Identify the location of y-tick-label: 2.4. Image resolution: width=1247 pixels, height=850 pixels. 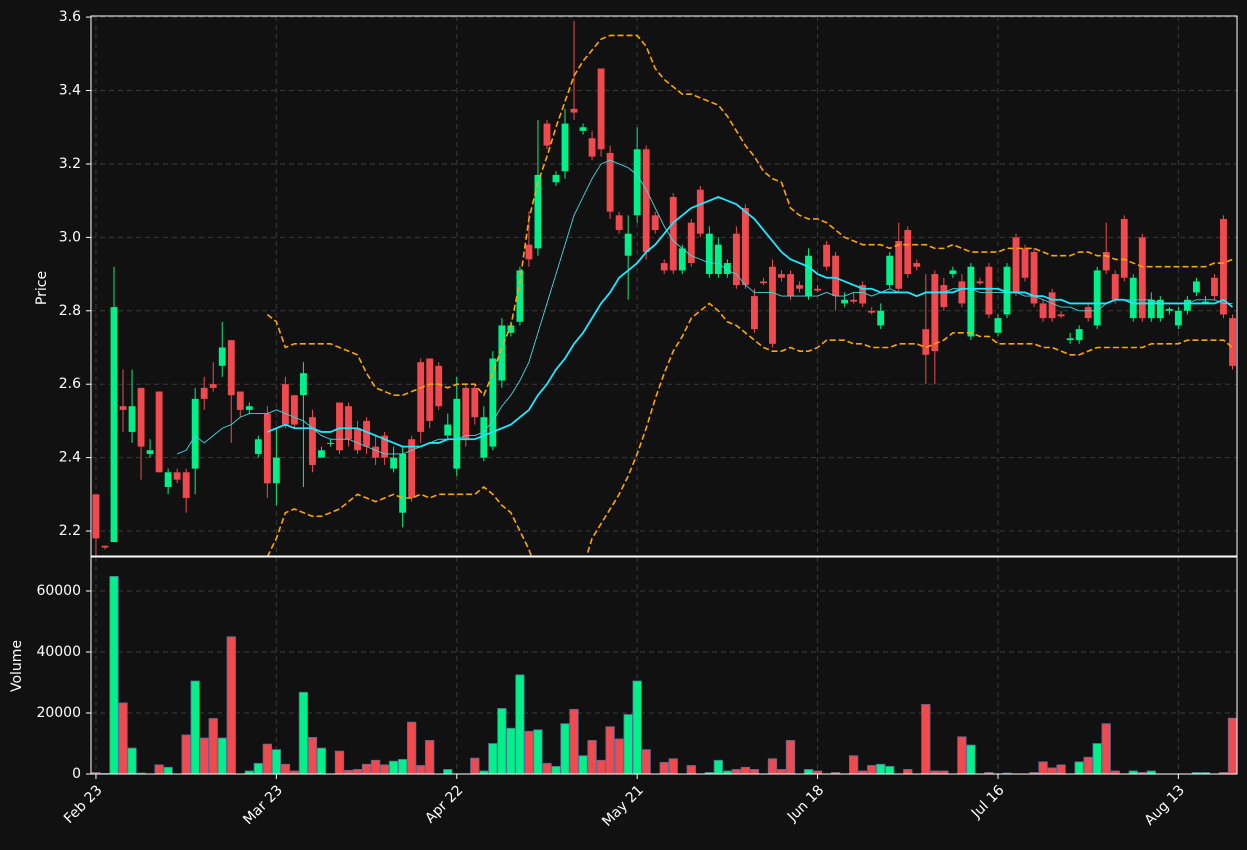
(70, 458).